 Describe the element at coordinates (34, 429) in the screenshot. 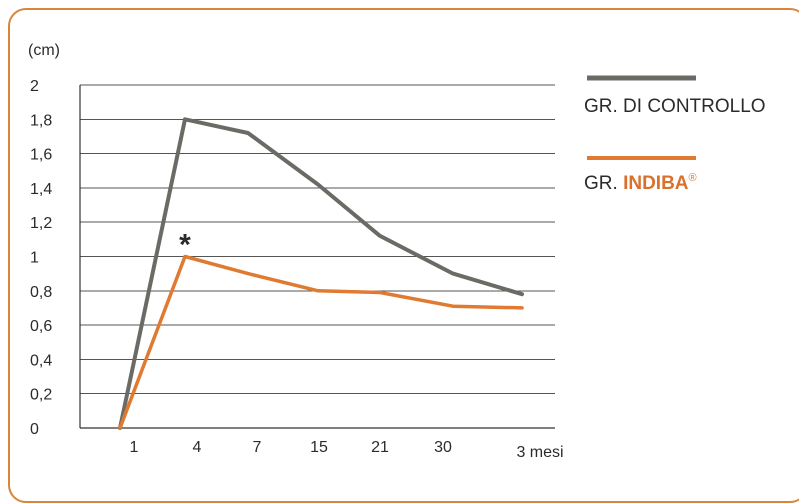

I see `y-tick-label: 0` at that location.